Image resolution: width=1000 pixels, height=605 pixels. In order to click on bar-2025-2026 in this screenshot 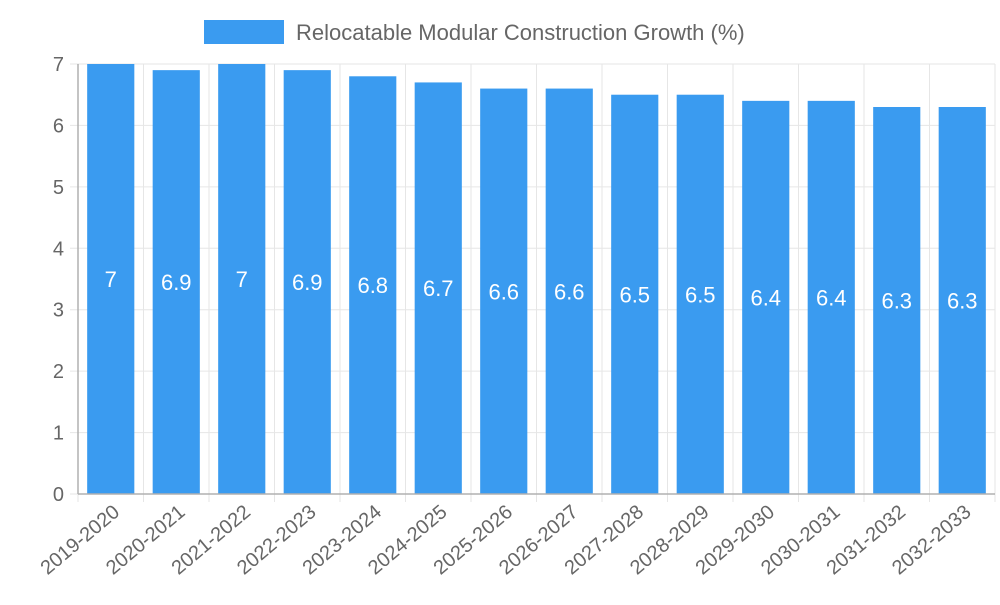, I will do `click(504, 291)`.